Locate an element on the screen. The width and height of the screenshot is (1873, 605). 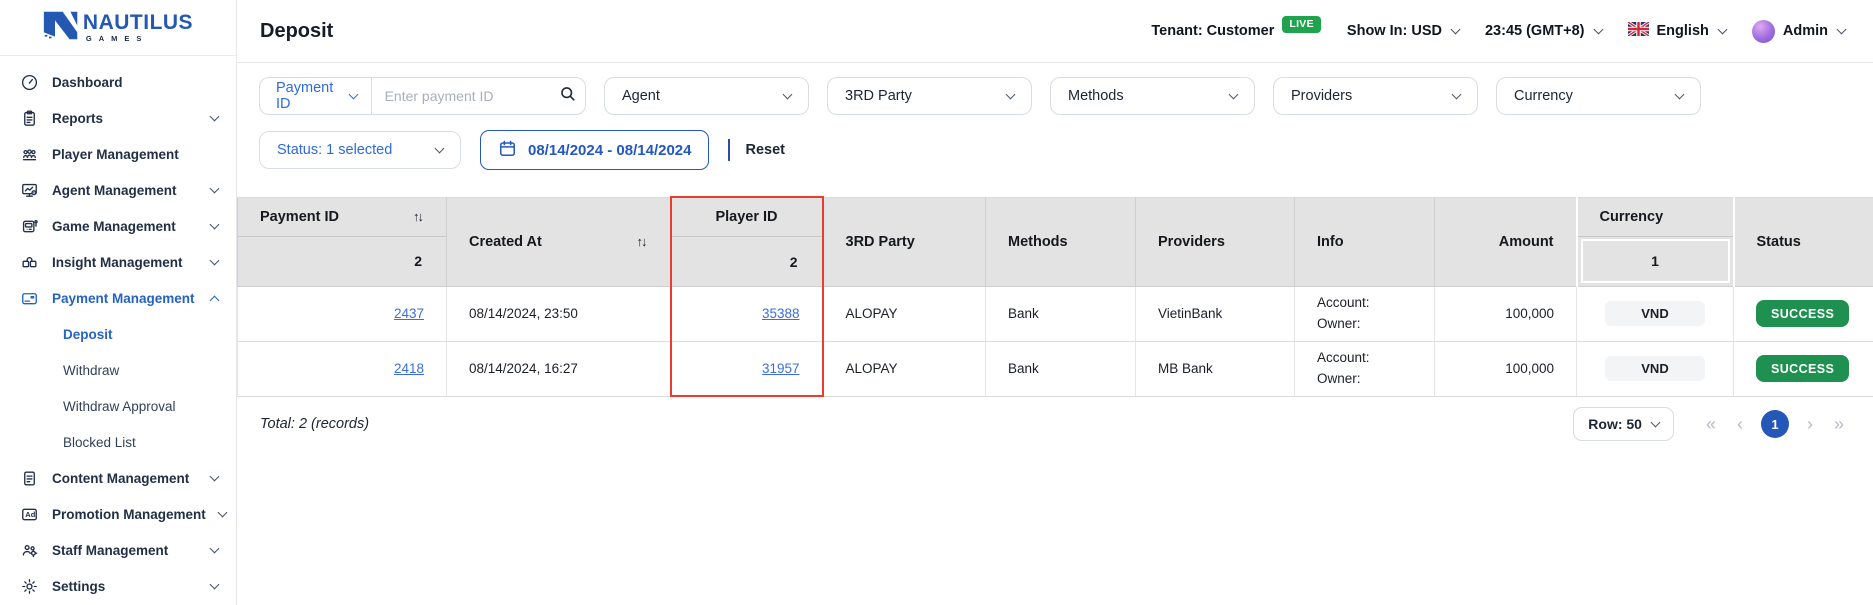
info-cell: Account: Owner: is located at coordinates (1364, 368).